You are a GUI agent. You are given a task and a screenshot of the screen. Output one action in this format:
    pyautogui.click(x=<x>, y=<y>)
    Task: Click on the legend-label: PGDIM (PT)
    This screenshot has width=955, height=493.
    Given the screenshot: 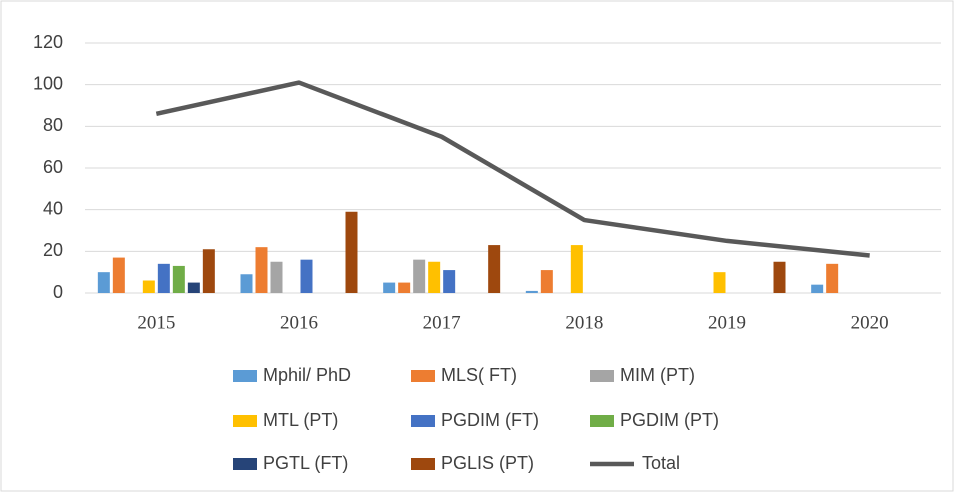 What is the action you would take?
    pyautogui.click(x=669, y=420)
    